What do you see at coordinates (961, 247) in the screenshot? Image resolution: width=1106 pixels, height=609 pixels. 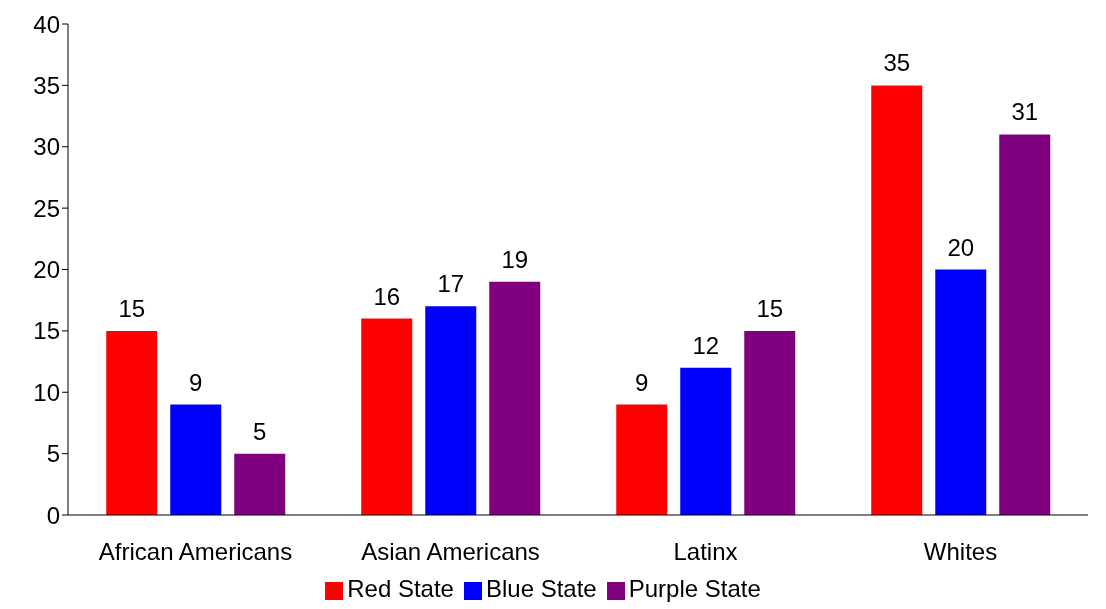 I see `data-label: 20` at bounding box center [961, 247].